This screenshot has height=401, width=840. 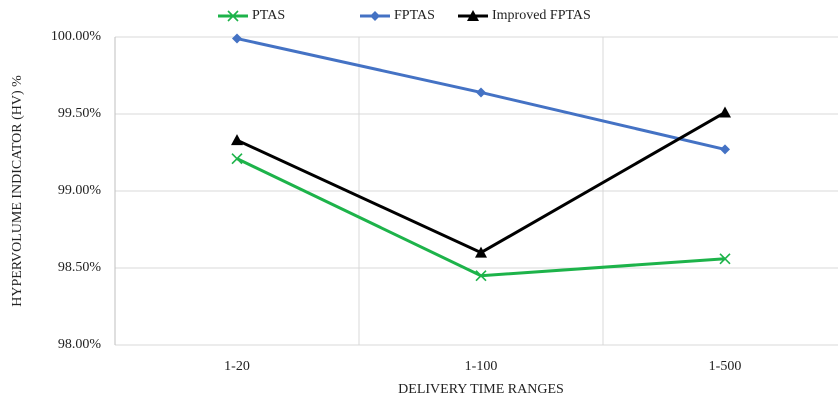 I want to click on x-tick-label: 1-100, so click(x=481, y=366).